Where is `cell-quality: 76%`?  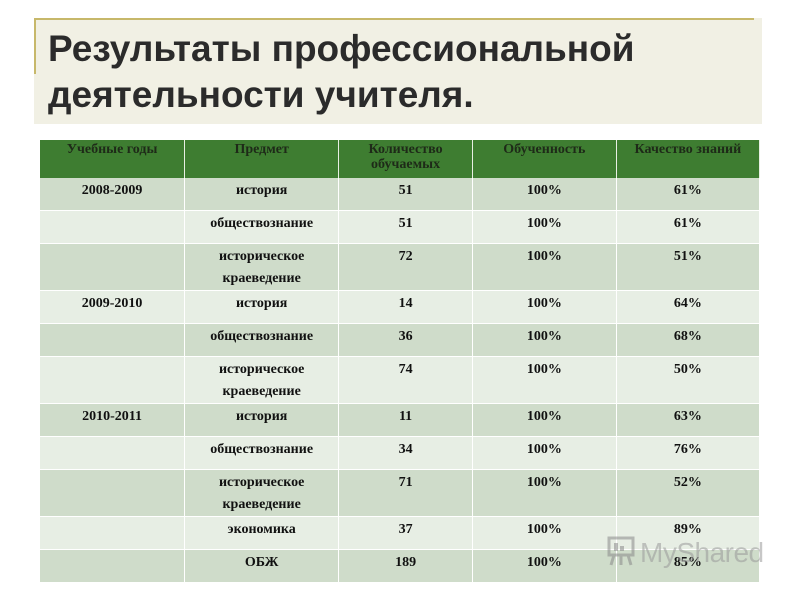
cell-quality: 76% is located at coordinates (688, 453).